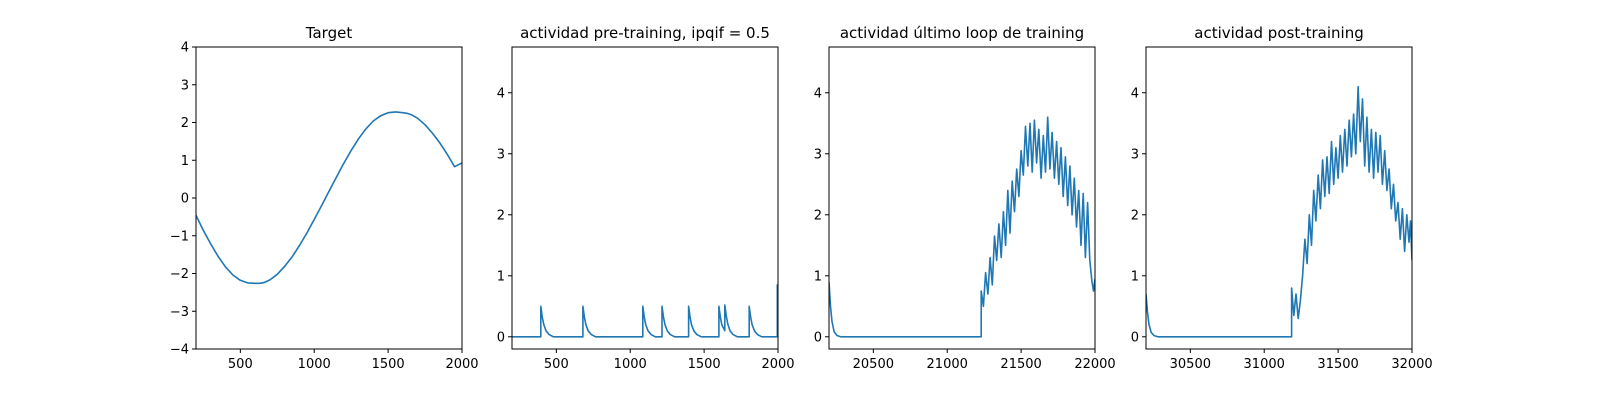 The width and height of the screenshot is (1600, 400). I want to click on x-tick-label: 20500, so click(873, 364).